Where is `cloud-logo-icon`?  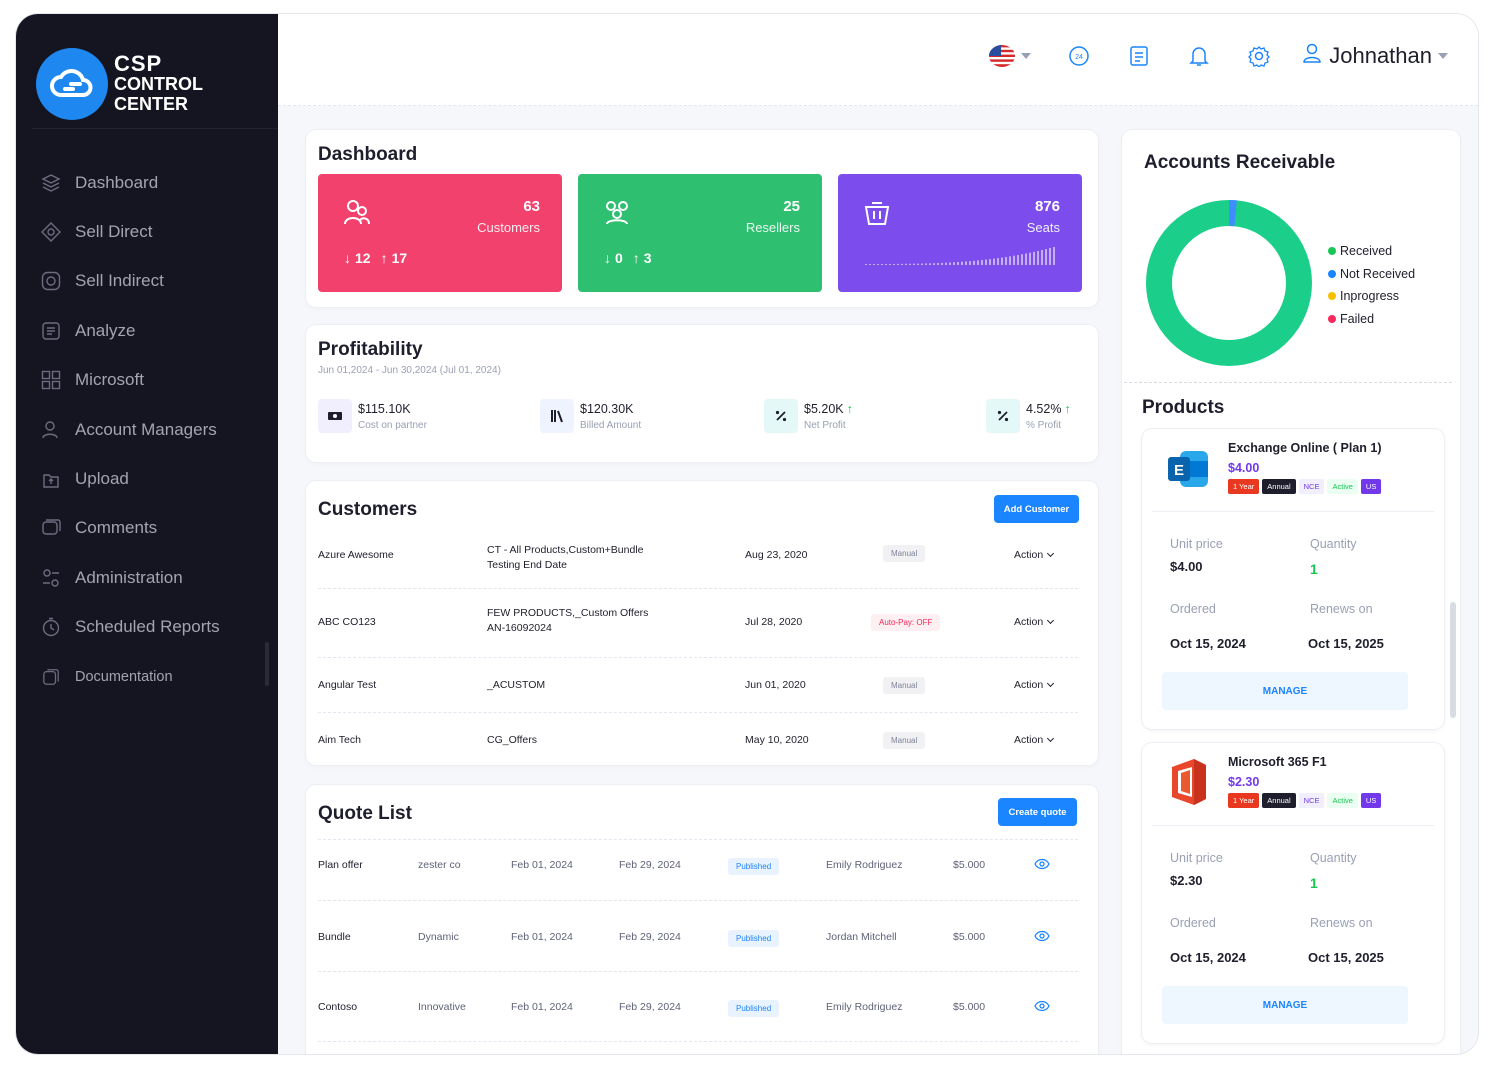
cloud-logo-icon is located at coordinates (72, 84).